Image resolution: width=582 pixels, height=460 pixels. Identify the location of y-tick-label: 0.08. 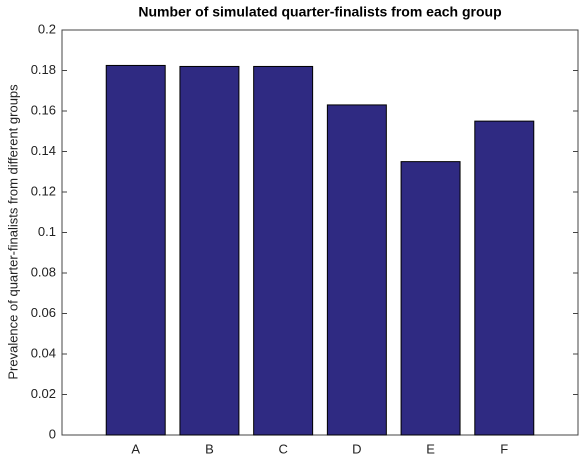
(43, 271).